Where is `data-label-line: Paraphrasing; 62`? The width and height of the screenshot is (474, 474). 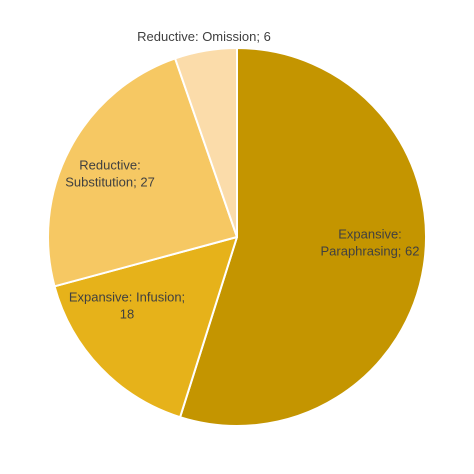
data-label-line: Paraphrasing; 62 is located at coordinates (369, 251).